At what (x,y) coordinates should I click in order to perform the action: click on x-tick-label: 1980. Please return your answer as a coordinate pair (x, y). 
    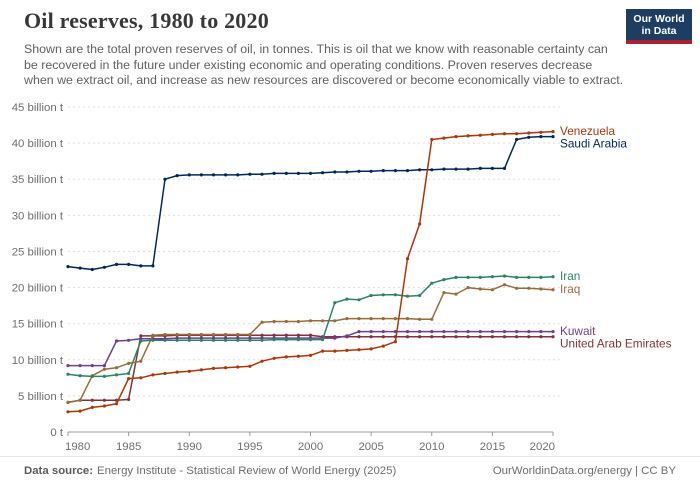
    Looking at the image, I should click on (77, 447).